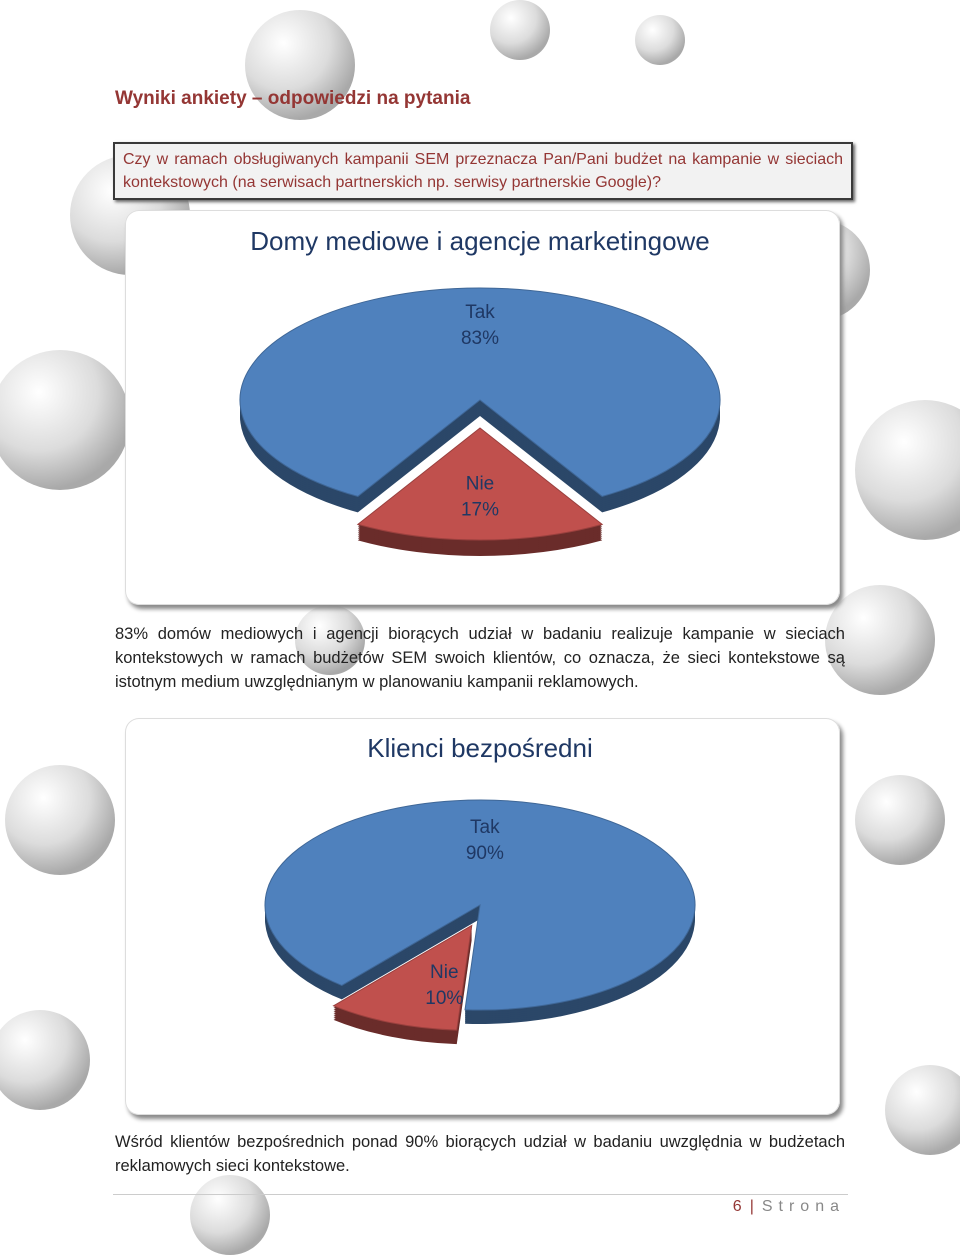 The height and width of the screenshot is (1260, 960). Describe the element at coordinates (803, 1206) in the screenshot. I see `page-label: Strona` at that location.